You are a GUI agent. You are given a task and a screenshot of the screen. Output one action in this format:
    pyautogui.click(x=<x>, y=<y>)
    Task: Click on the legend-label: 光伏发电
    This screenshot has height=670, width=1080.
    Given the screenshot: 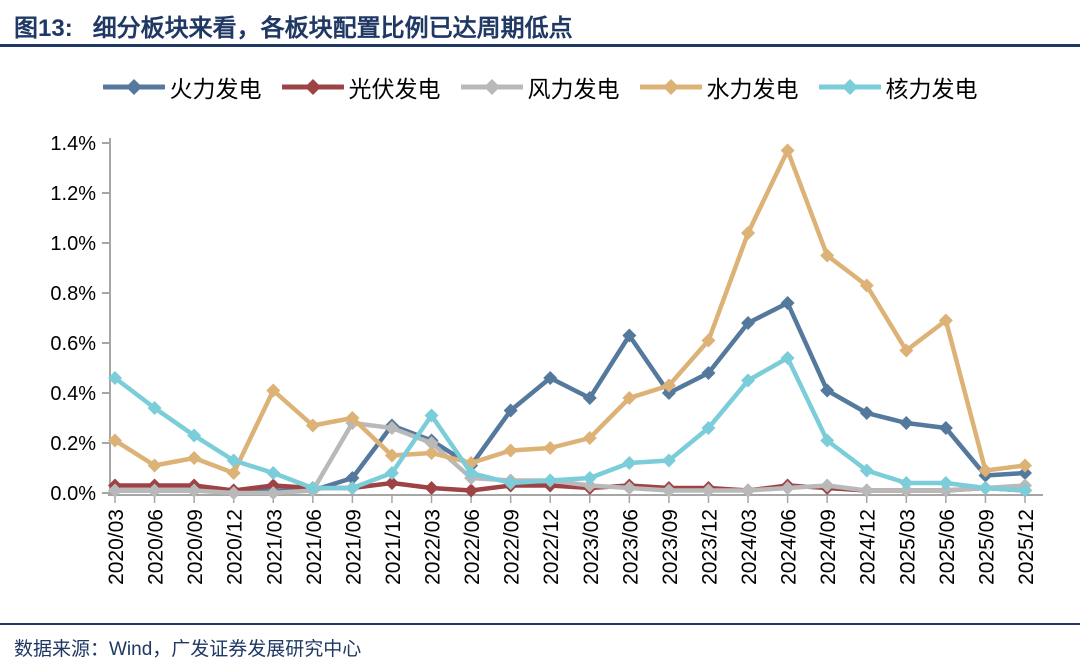 What is the action you would take?
    pyautogui.click(x=394, y=89)
    